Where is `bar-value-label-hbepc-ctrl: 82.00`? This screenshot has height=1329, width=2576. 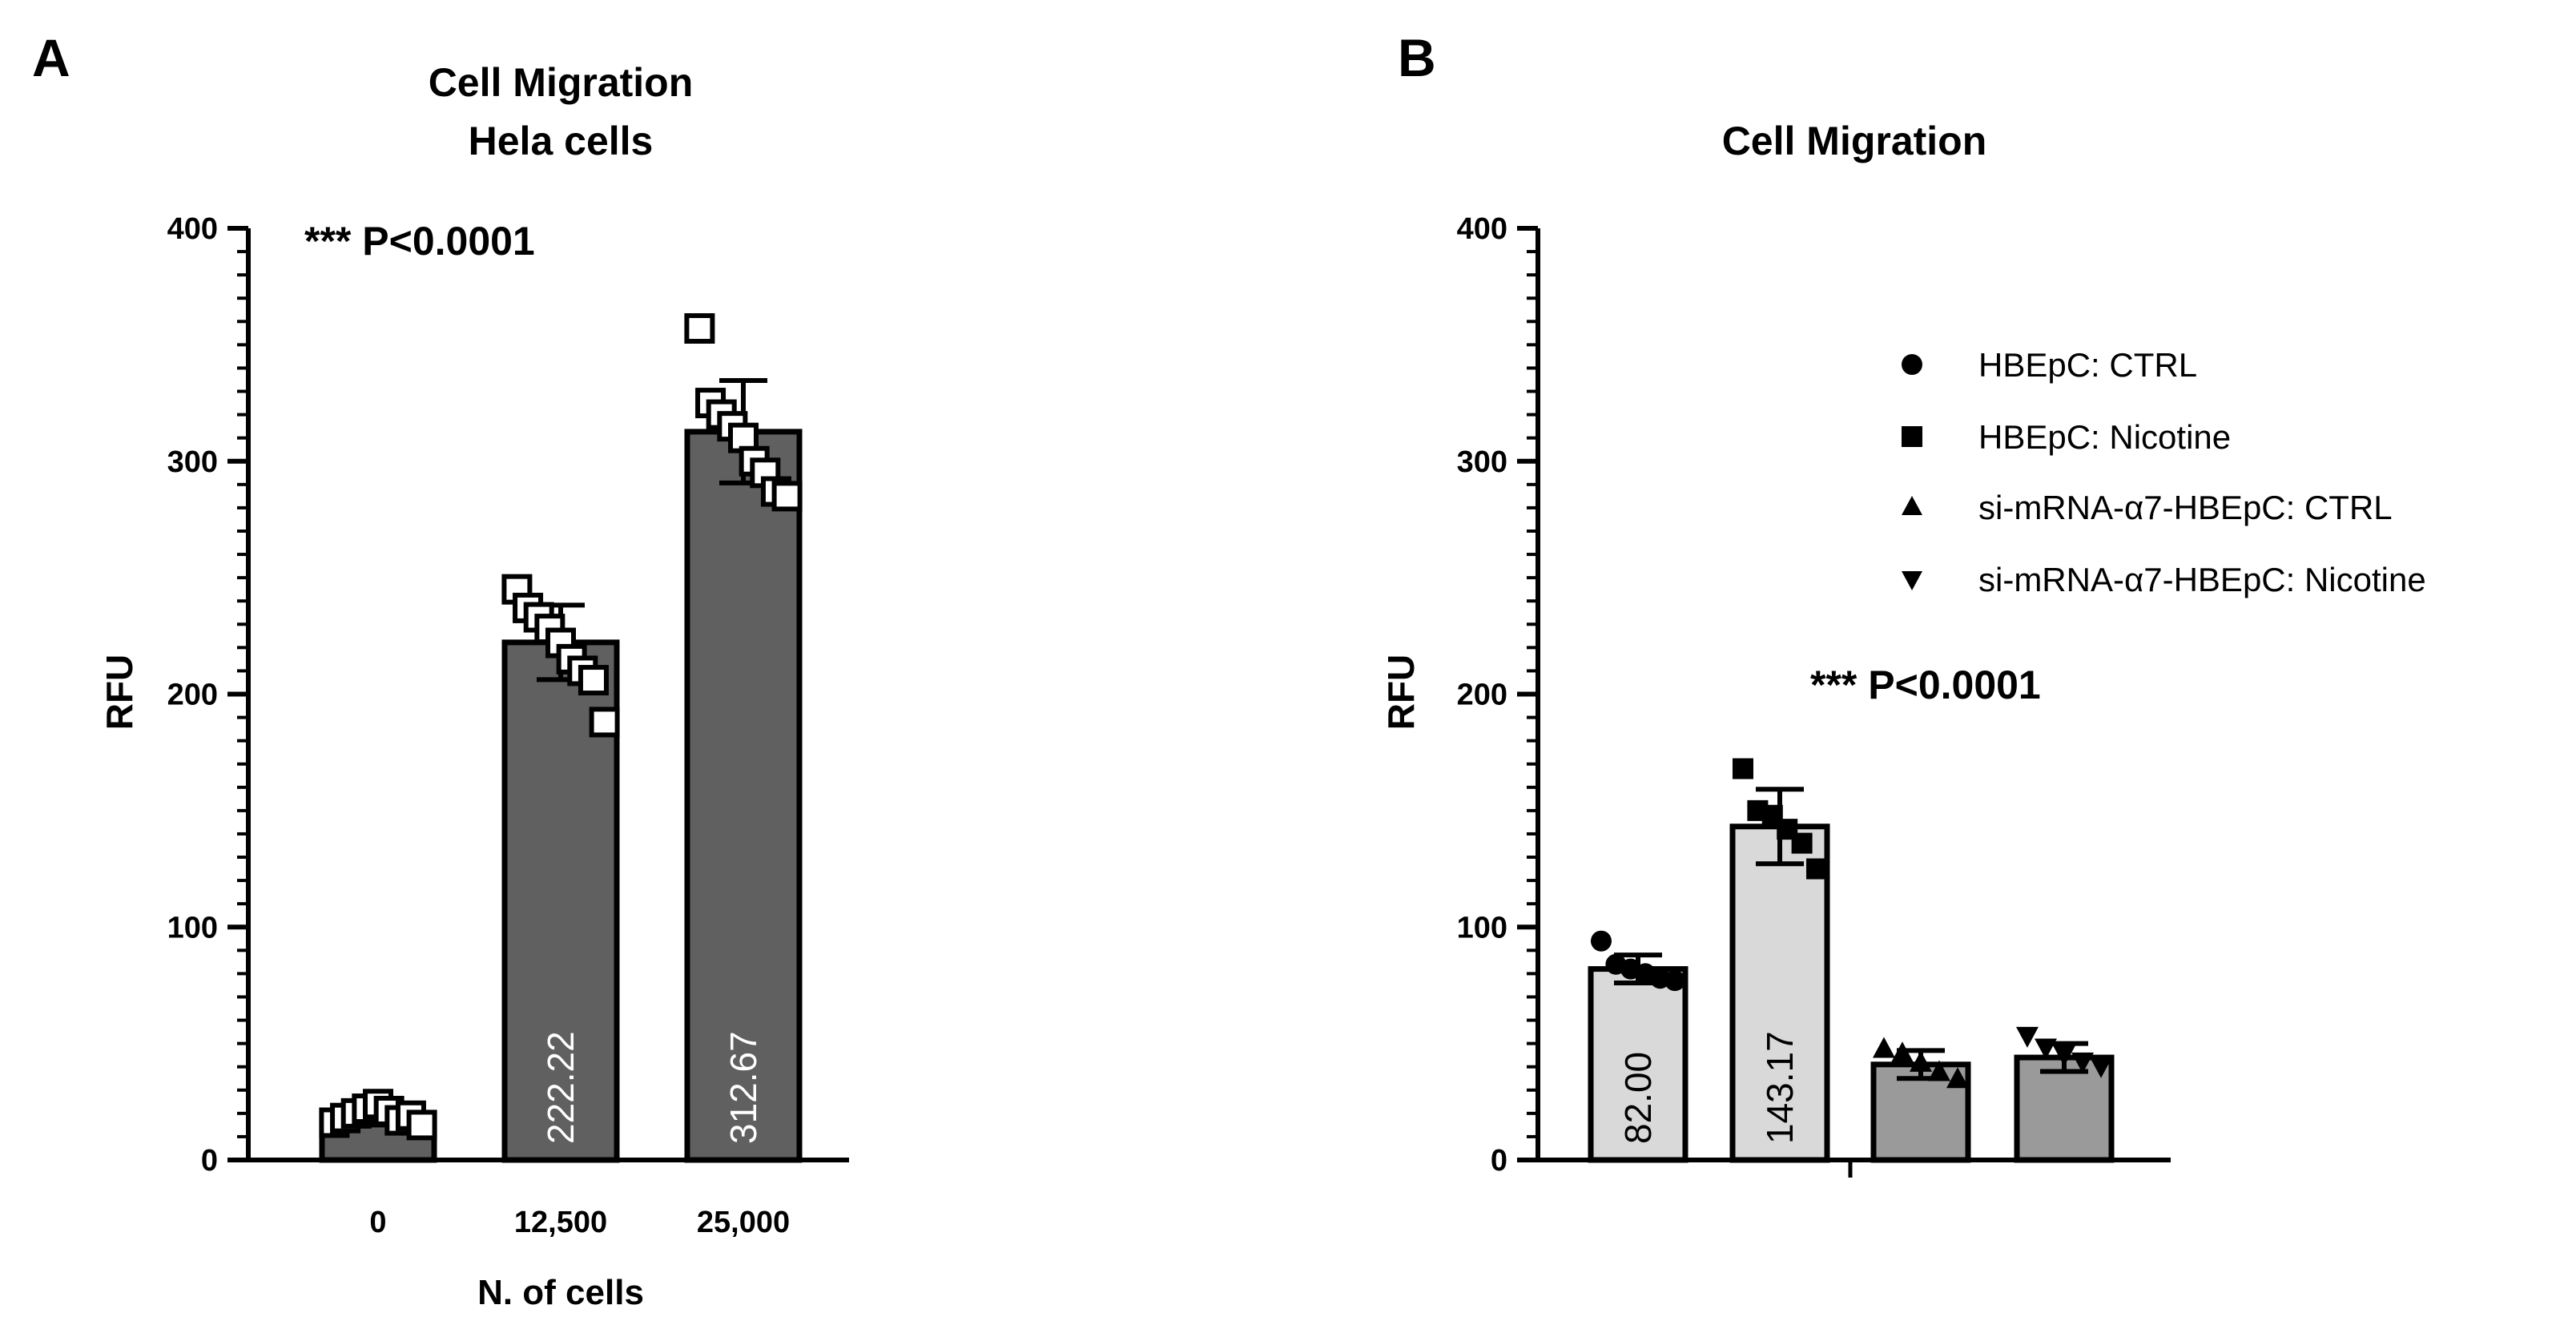 bar-value-label-hbepc-ctrl: 82.00 is located at coordinates (1638, 1098).